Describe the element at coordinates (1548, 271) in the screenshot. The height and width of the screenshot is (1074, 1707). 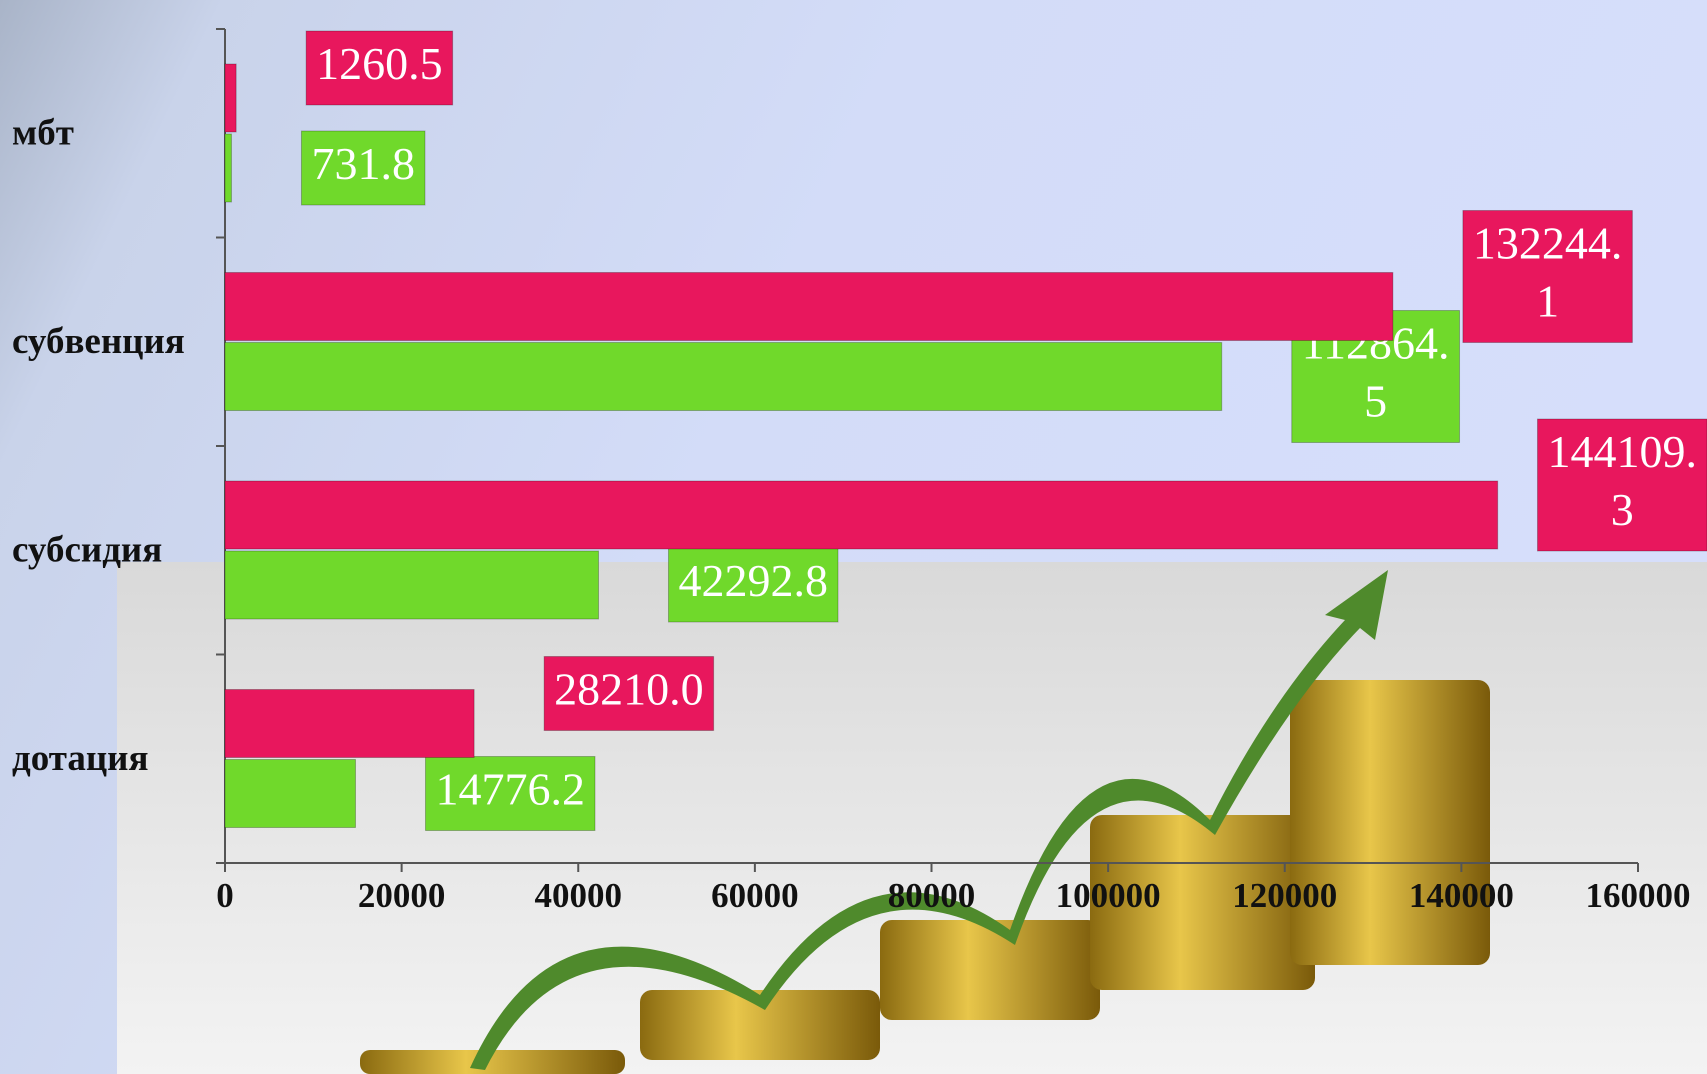
I see `value-label-text: 132244. 1` at that location.